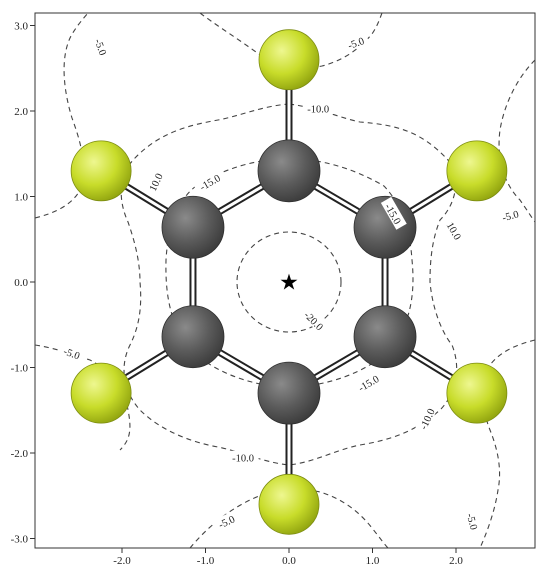 Image resolution: width=536 pixels, height=573 pixels. Describe the element at coordinates (314, 320) in the screenshot. I see `contour-label: -20.0` at that location.